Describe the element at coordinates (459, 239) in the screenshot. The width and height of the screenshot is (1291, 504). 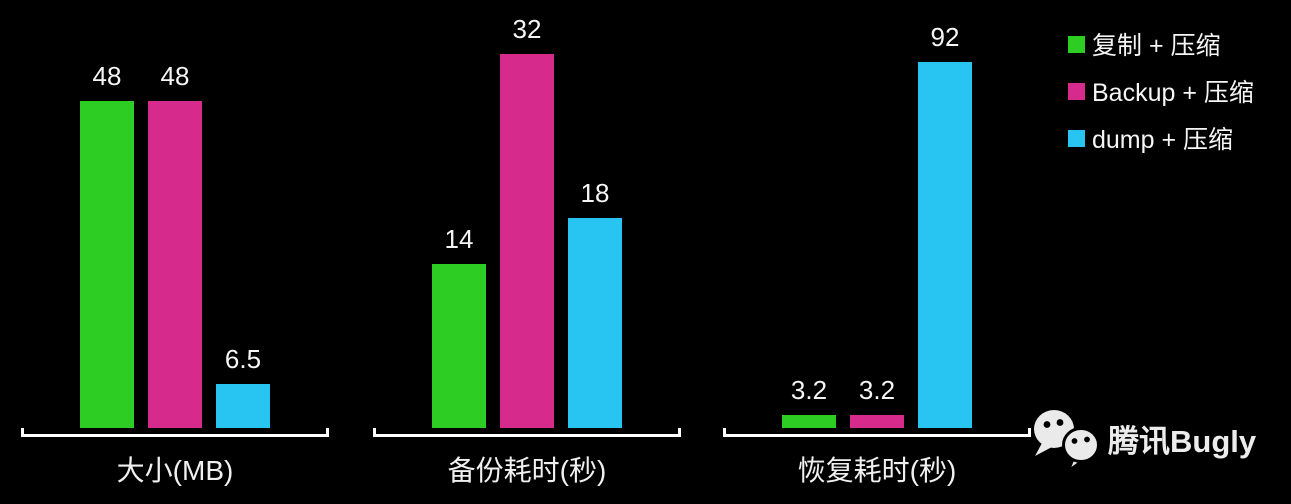
I see `bar-value-label: 14` at that location.